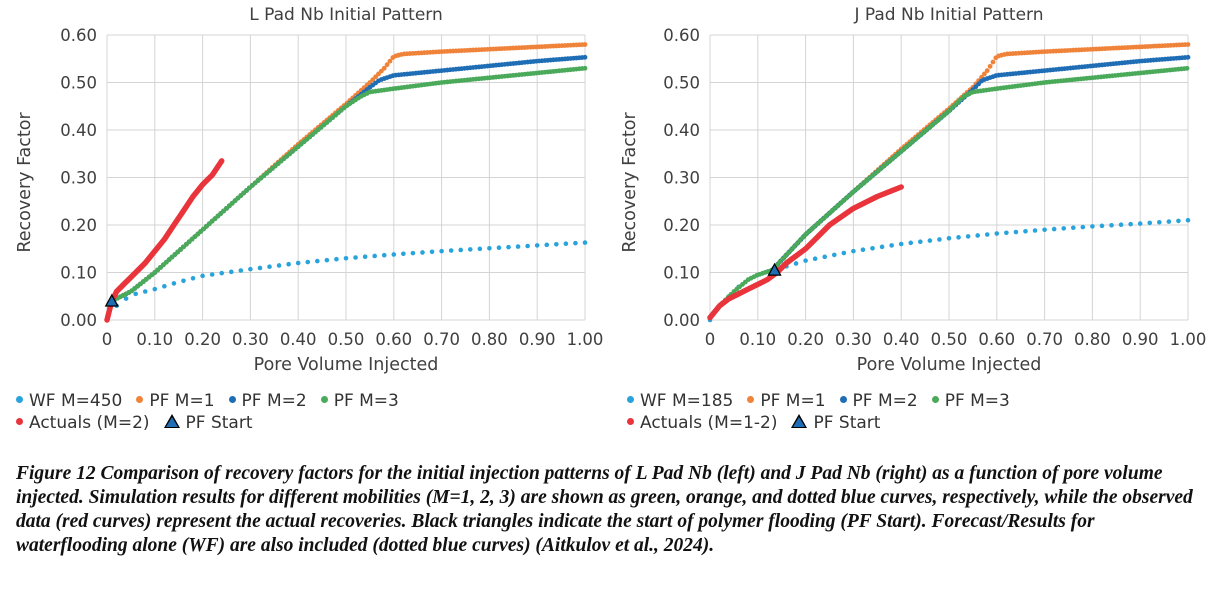  What do you see at coordinates (948, 15) in the screenshot?
I see `chart-title: J Pad Nb Initial Pattern` at bounding box center [948, 15].